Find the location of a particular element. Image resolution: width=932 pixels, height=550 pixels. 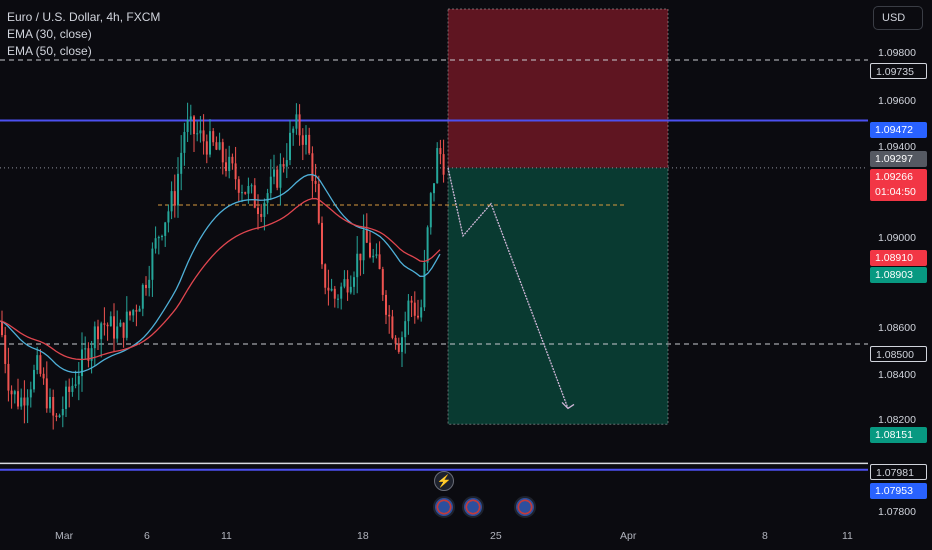

last-price-label: 1.09266 01:04:50 is located at coordinates (898, 185).